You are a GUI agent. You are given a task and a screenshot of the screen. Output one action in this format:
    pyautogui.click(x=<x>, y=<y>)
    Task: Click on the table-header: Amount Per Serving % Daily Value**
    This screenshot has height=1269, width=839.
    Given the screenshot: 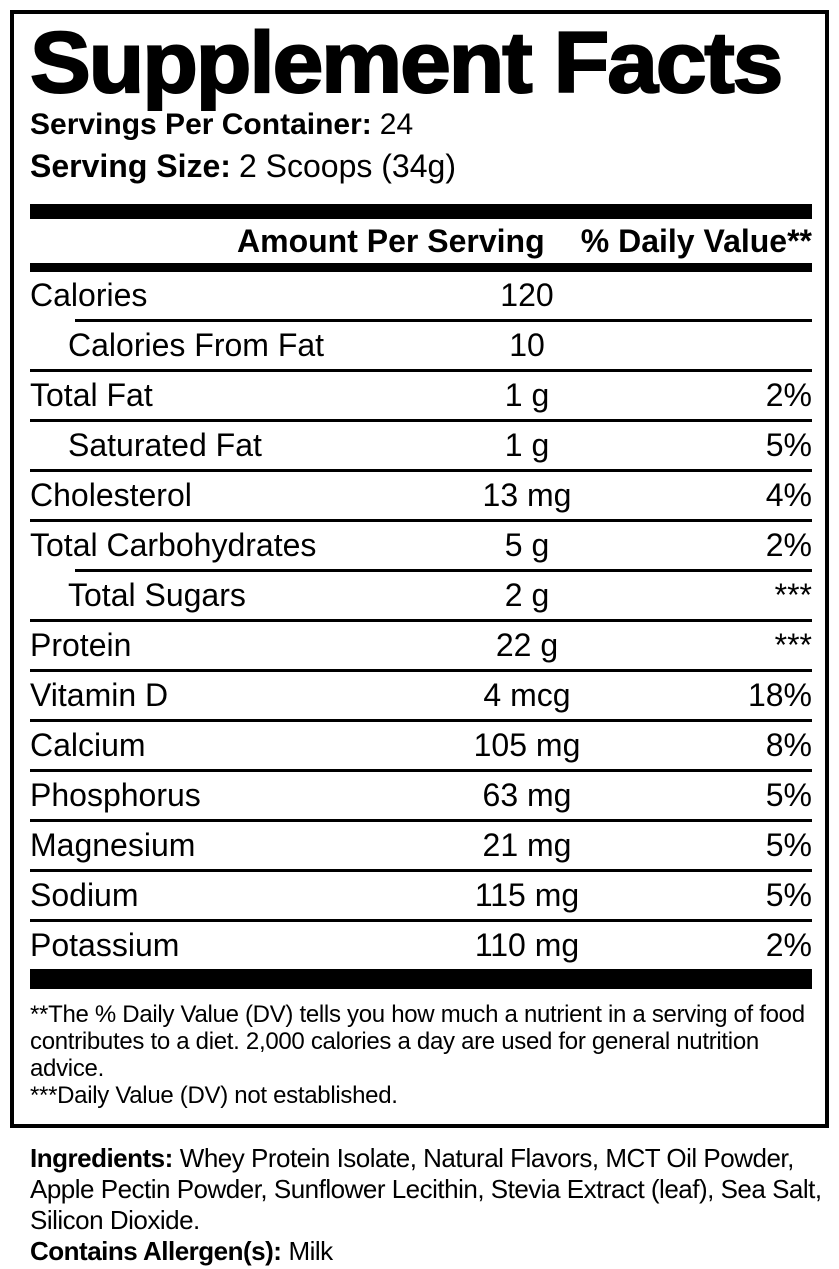 What is the action you would take?
    pyautogui.click(x=421, y=241)
    